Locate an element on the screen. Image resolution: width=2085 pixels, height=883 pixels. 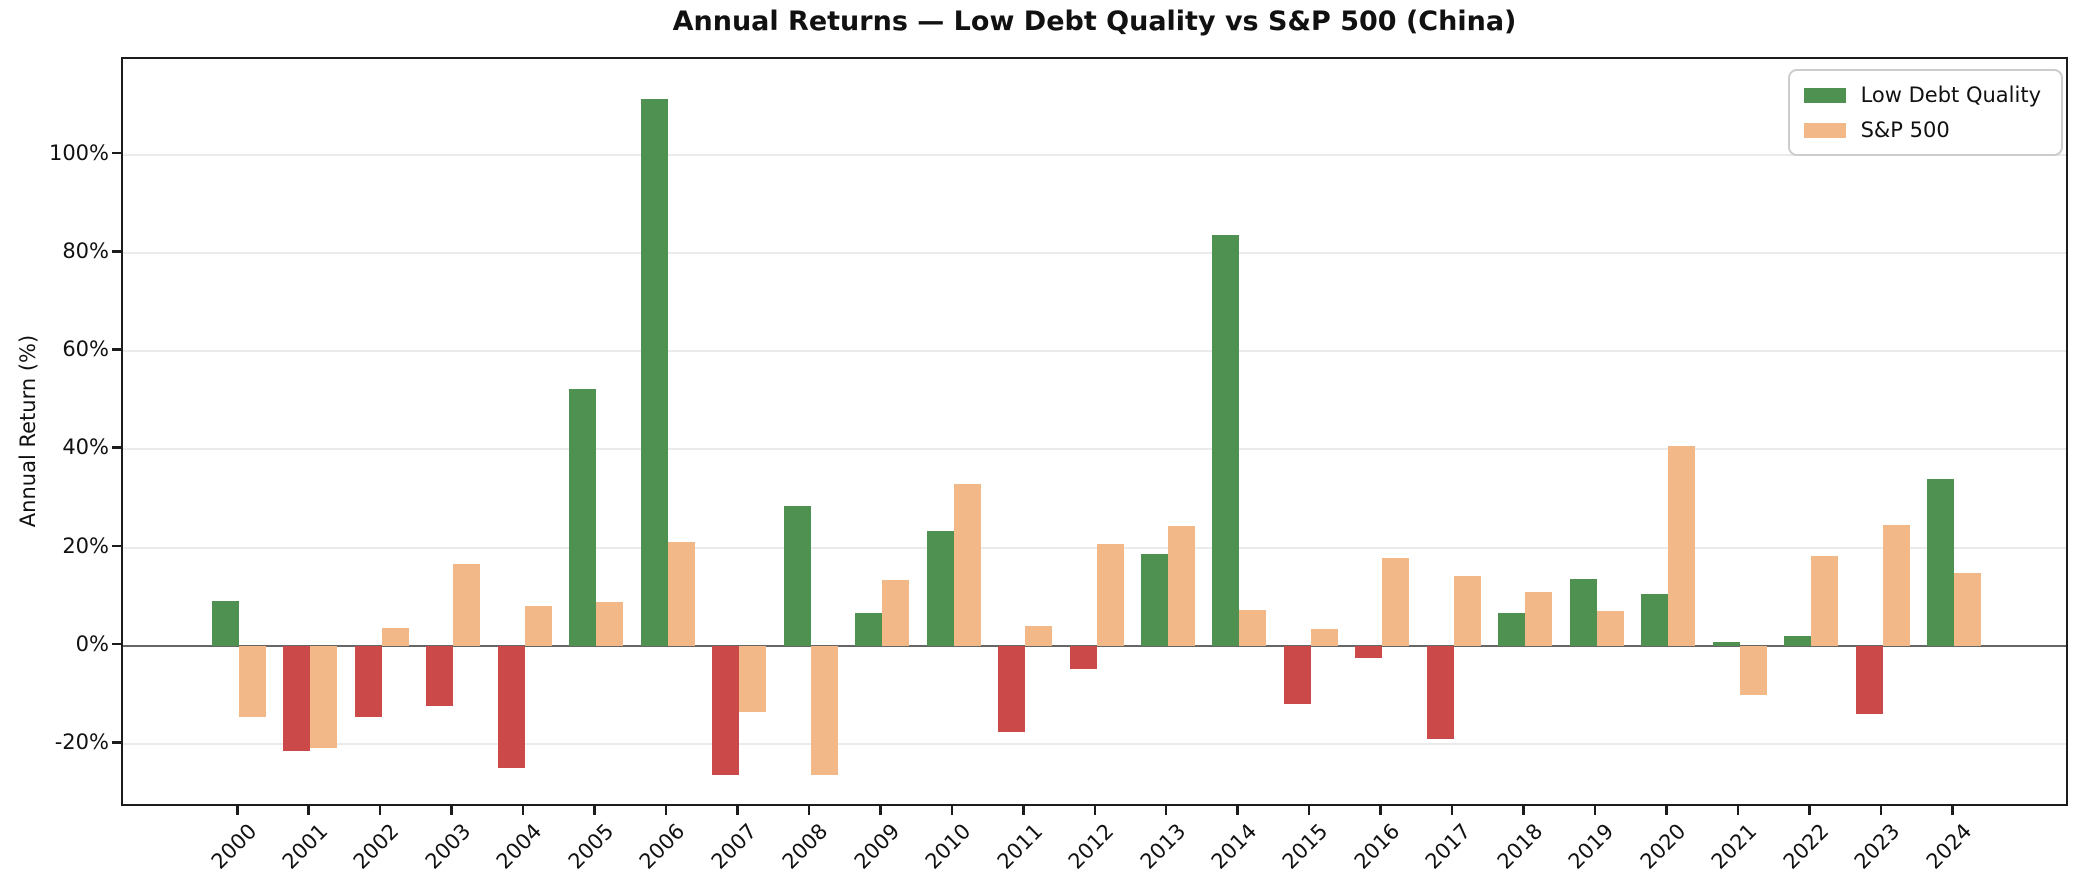
x-tick-label: 2005 is located at coordinates (591, 846).